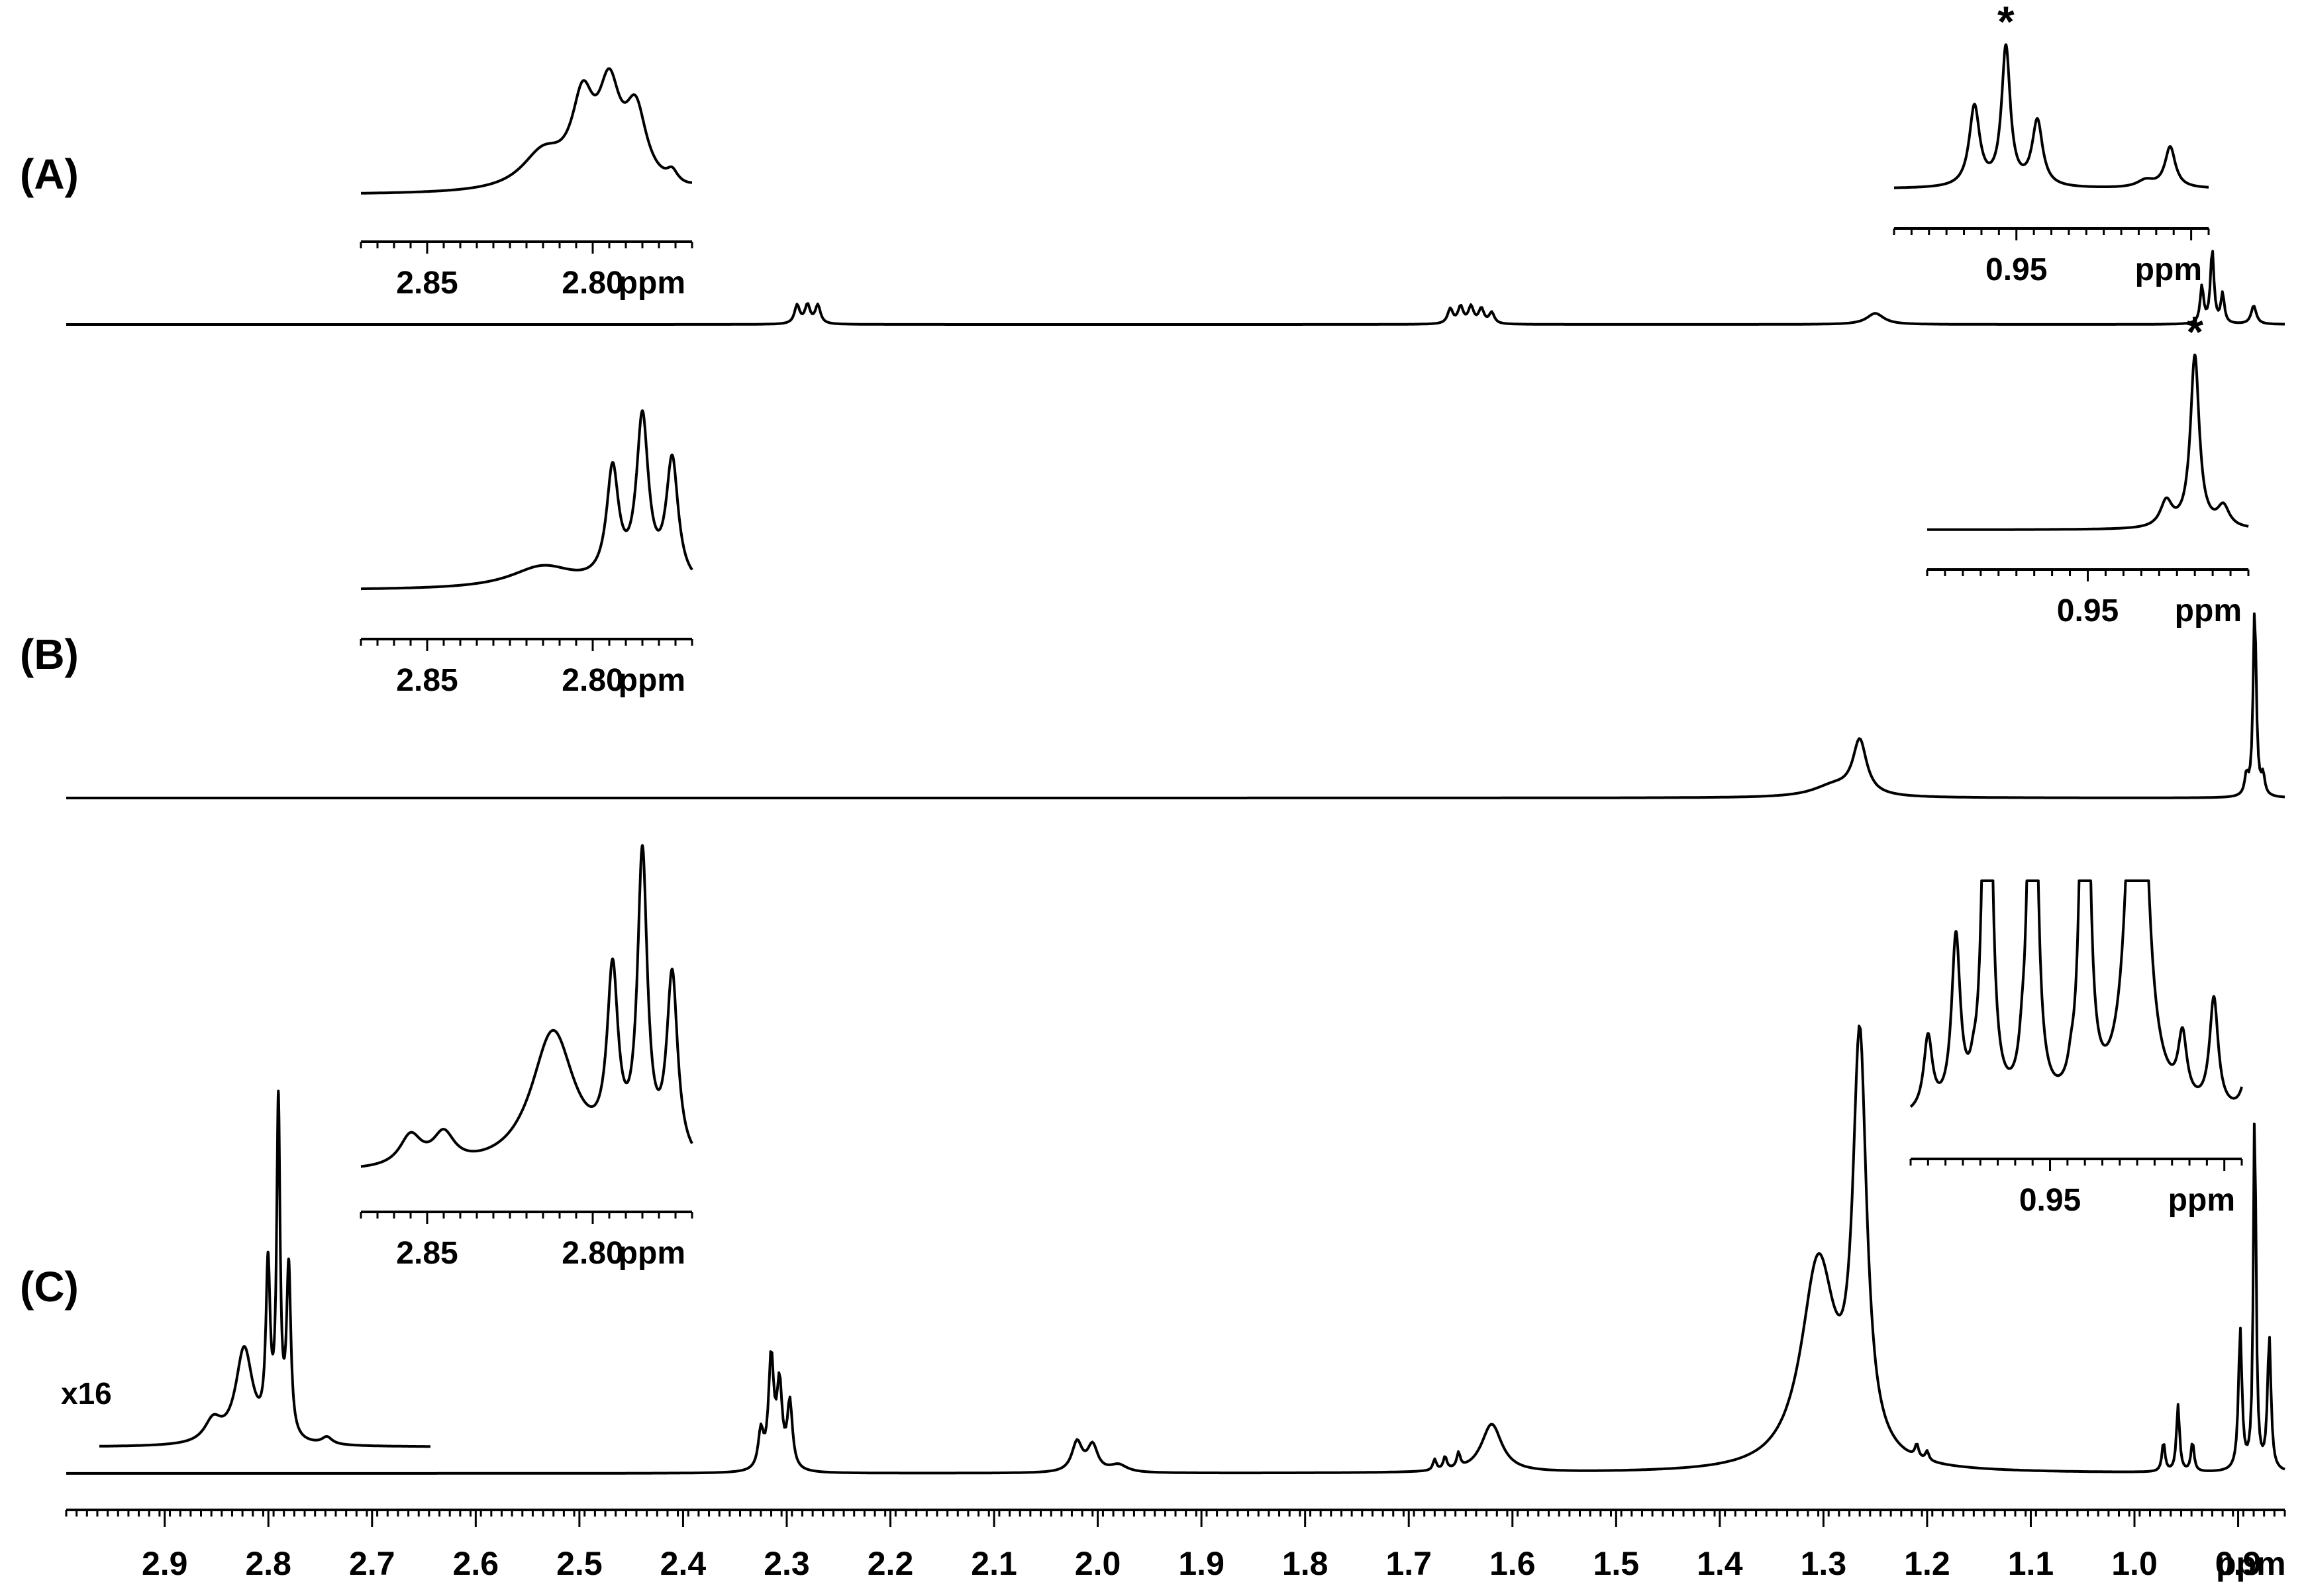 The width and height of the screenshot is (2304, 1596). What do you see at coordinates (1175, 1513) in the screenshot?
I see `x-axis-minor-ticks` at bounding box center [1175, 1513].